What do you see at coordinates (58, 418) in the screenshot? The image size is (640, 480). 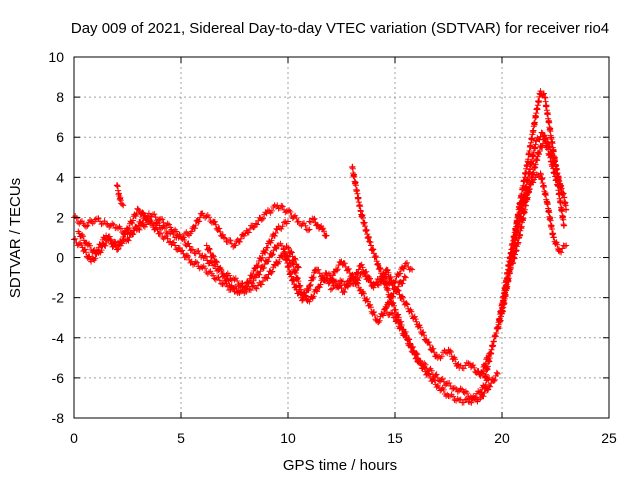 I see `y-tick-label: -8` at bounding box center [58, 418].